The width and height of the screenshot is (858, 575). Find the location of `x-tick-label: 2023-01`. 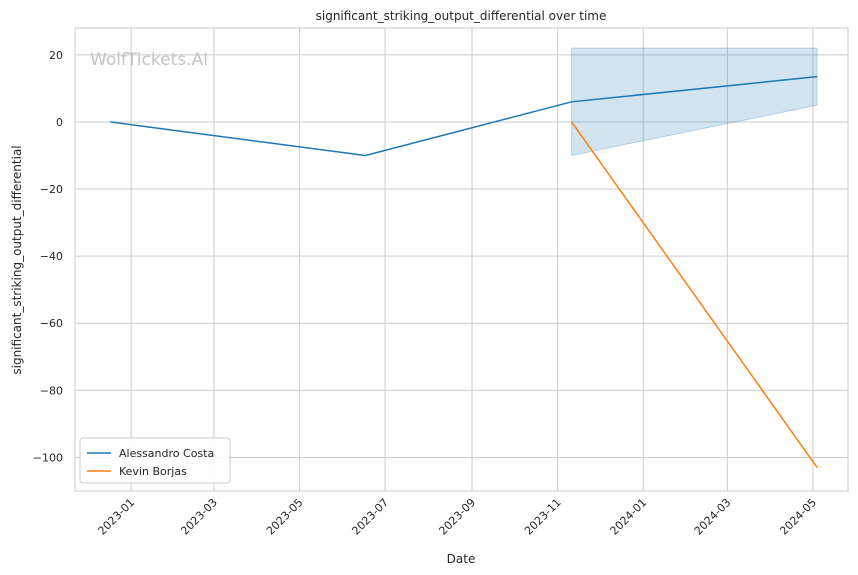

x-tick-label: 2023-01 is located at coordinates (117, 517).